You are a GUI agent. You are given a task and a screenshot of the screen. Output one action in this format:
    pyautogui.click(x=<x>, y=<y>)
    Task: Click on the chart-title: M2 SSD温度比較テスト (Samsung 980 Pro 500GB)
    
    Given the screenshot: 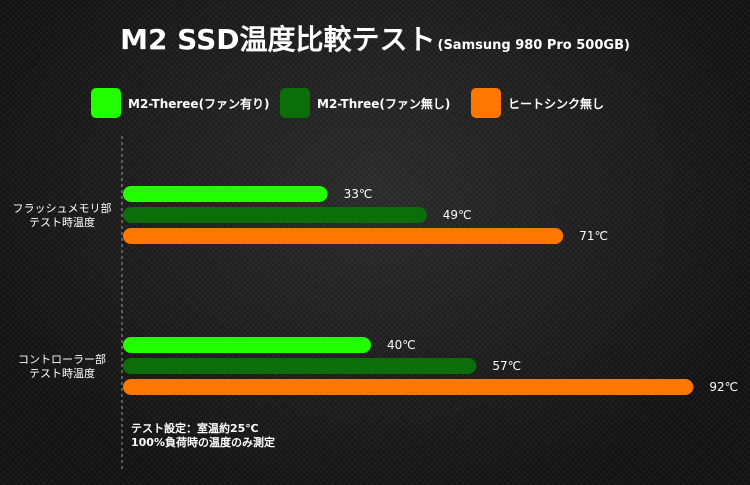 What is the action you would take?
    pyautogui.click(x=375, y=38)
    